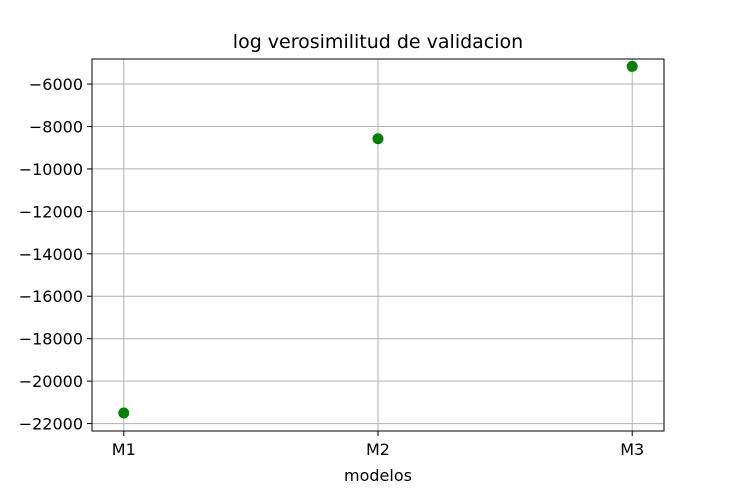  I want to click on chart-title: log verosimilitud de validacion, so click(378, 42).